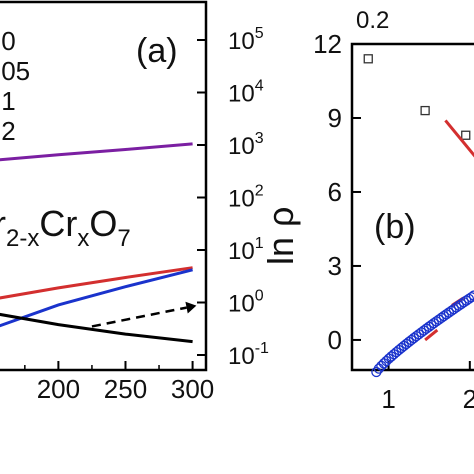  I want to click on compound-sub1: 2-x, so click(22, 238).